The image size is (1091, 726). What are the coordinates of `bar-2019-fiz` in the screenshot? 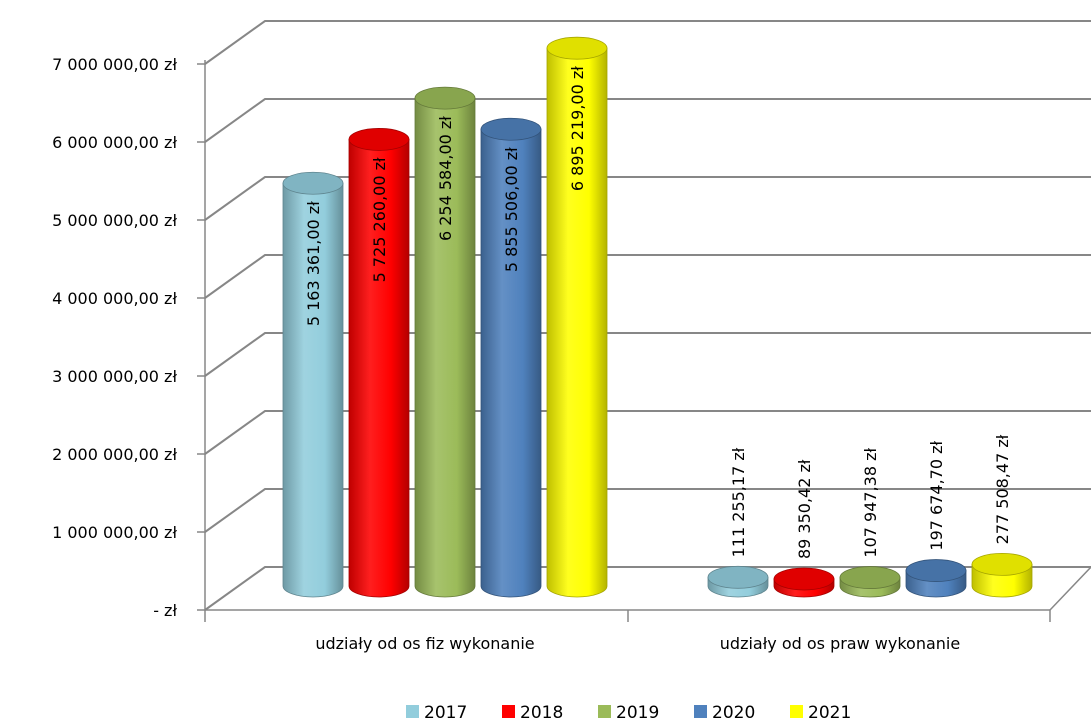 It's located at (445, 342).